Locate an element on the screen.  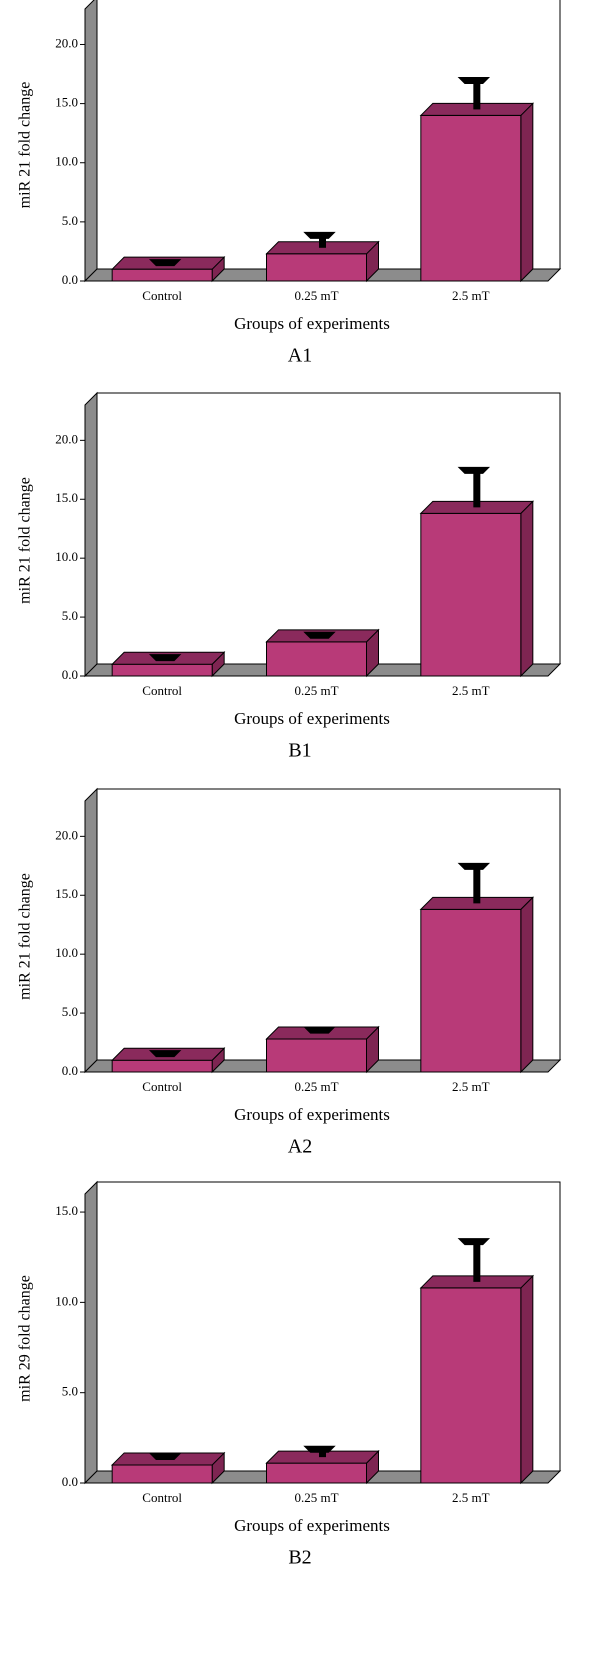
panel-caption: A2 is located at coordinates (300, 1147).